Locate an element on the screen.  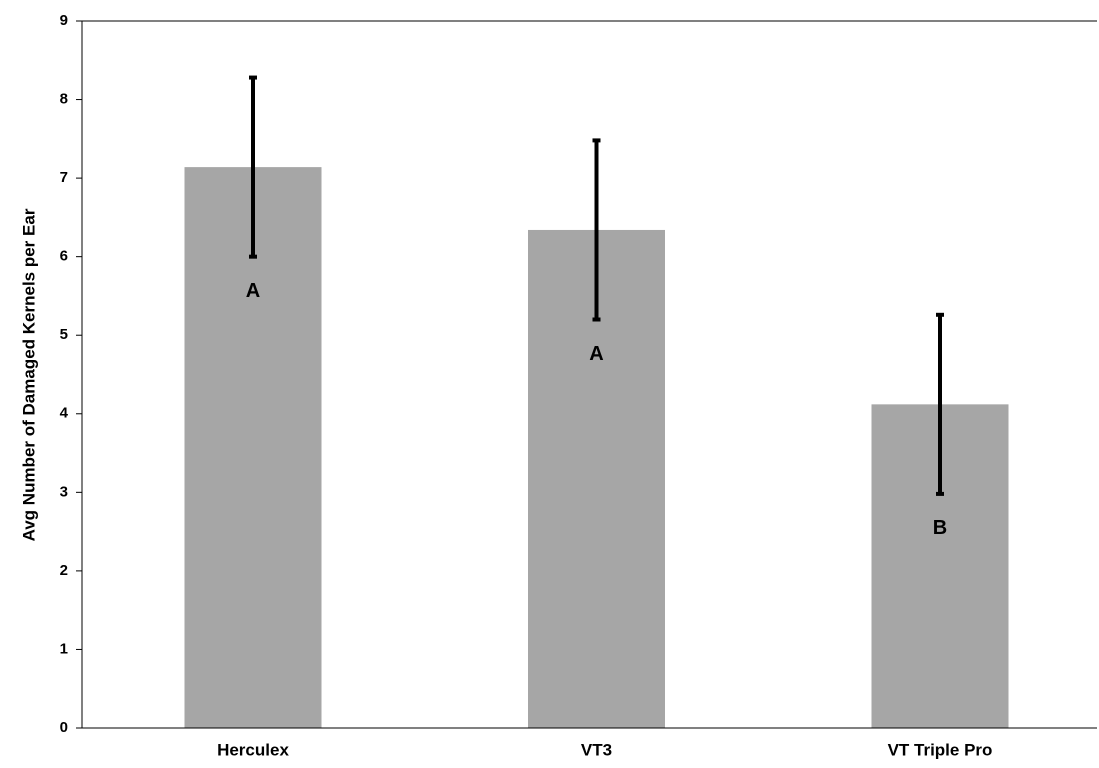
y-tick-label: 7 is located at coordinates (64, 177).